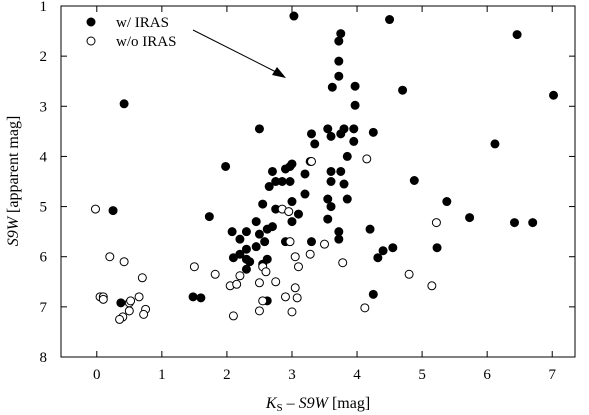 This screenshot has width=589, height=415. Describe the element at coordinates (162, 375) in the screenshot. I see `x-tick-label: 1` at that location.